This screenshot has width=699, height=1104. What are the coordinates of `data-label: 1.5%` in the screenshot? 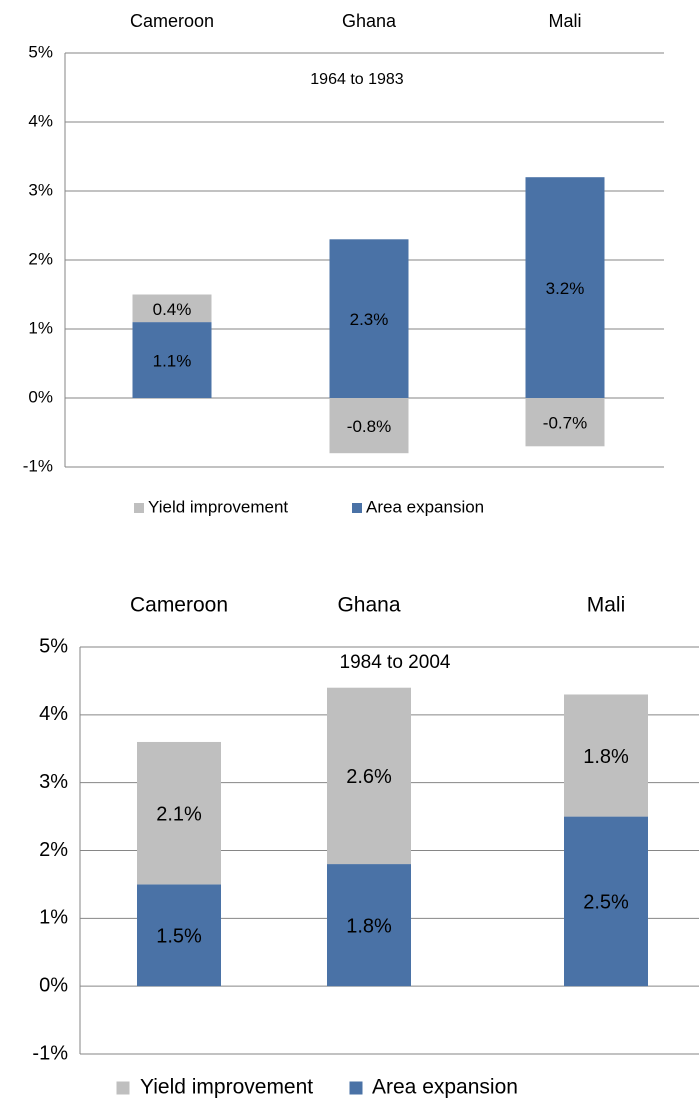 It's located at (179, 937).